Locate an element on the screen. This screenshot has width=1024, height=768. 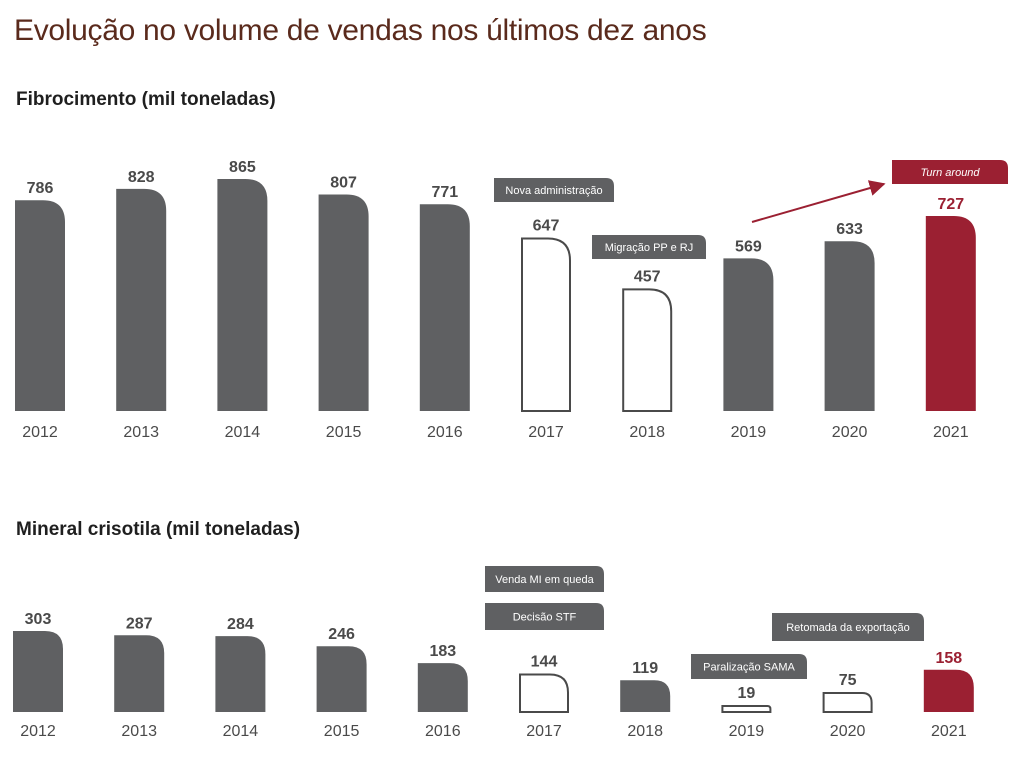
value-label-2013: 828 is located at coordinates (141, 177).